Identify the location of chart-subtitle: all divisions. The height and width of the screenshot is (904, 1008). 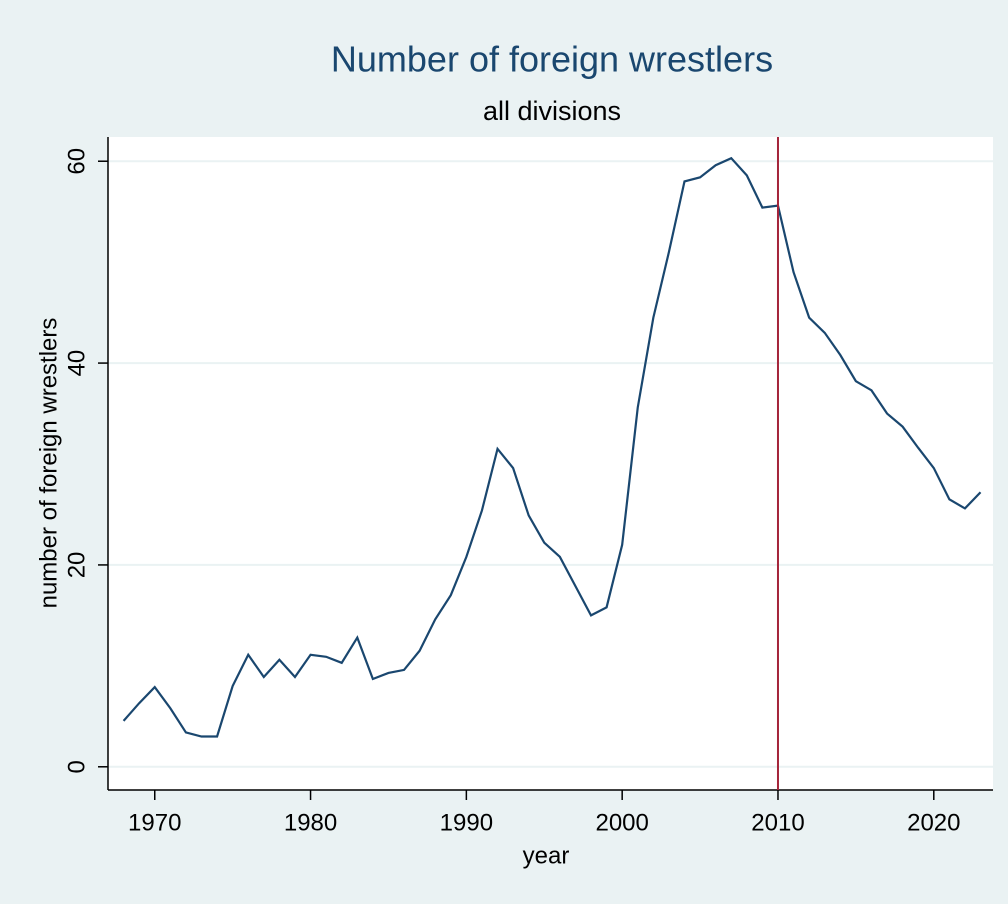
(552, 111).